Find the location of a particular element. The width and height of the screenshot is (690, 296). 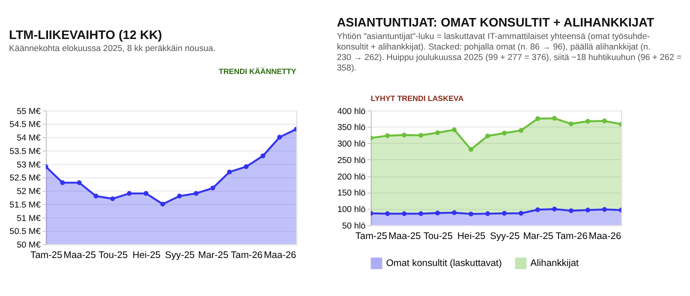

y-tick-label: 52 M€ is located at coordinates (28, 191).